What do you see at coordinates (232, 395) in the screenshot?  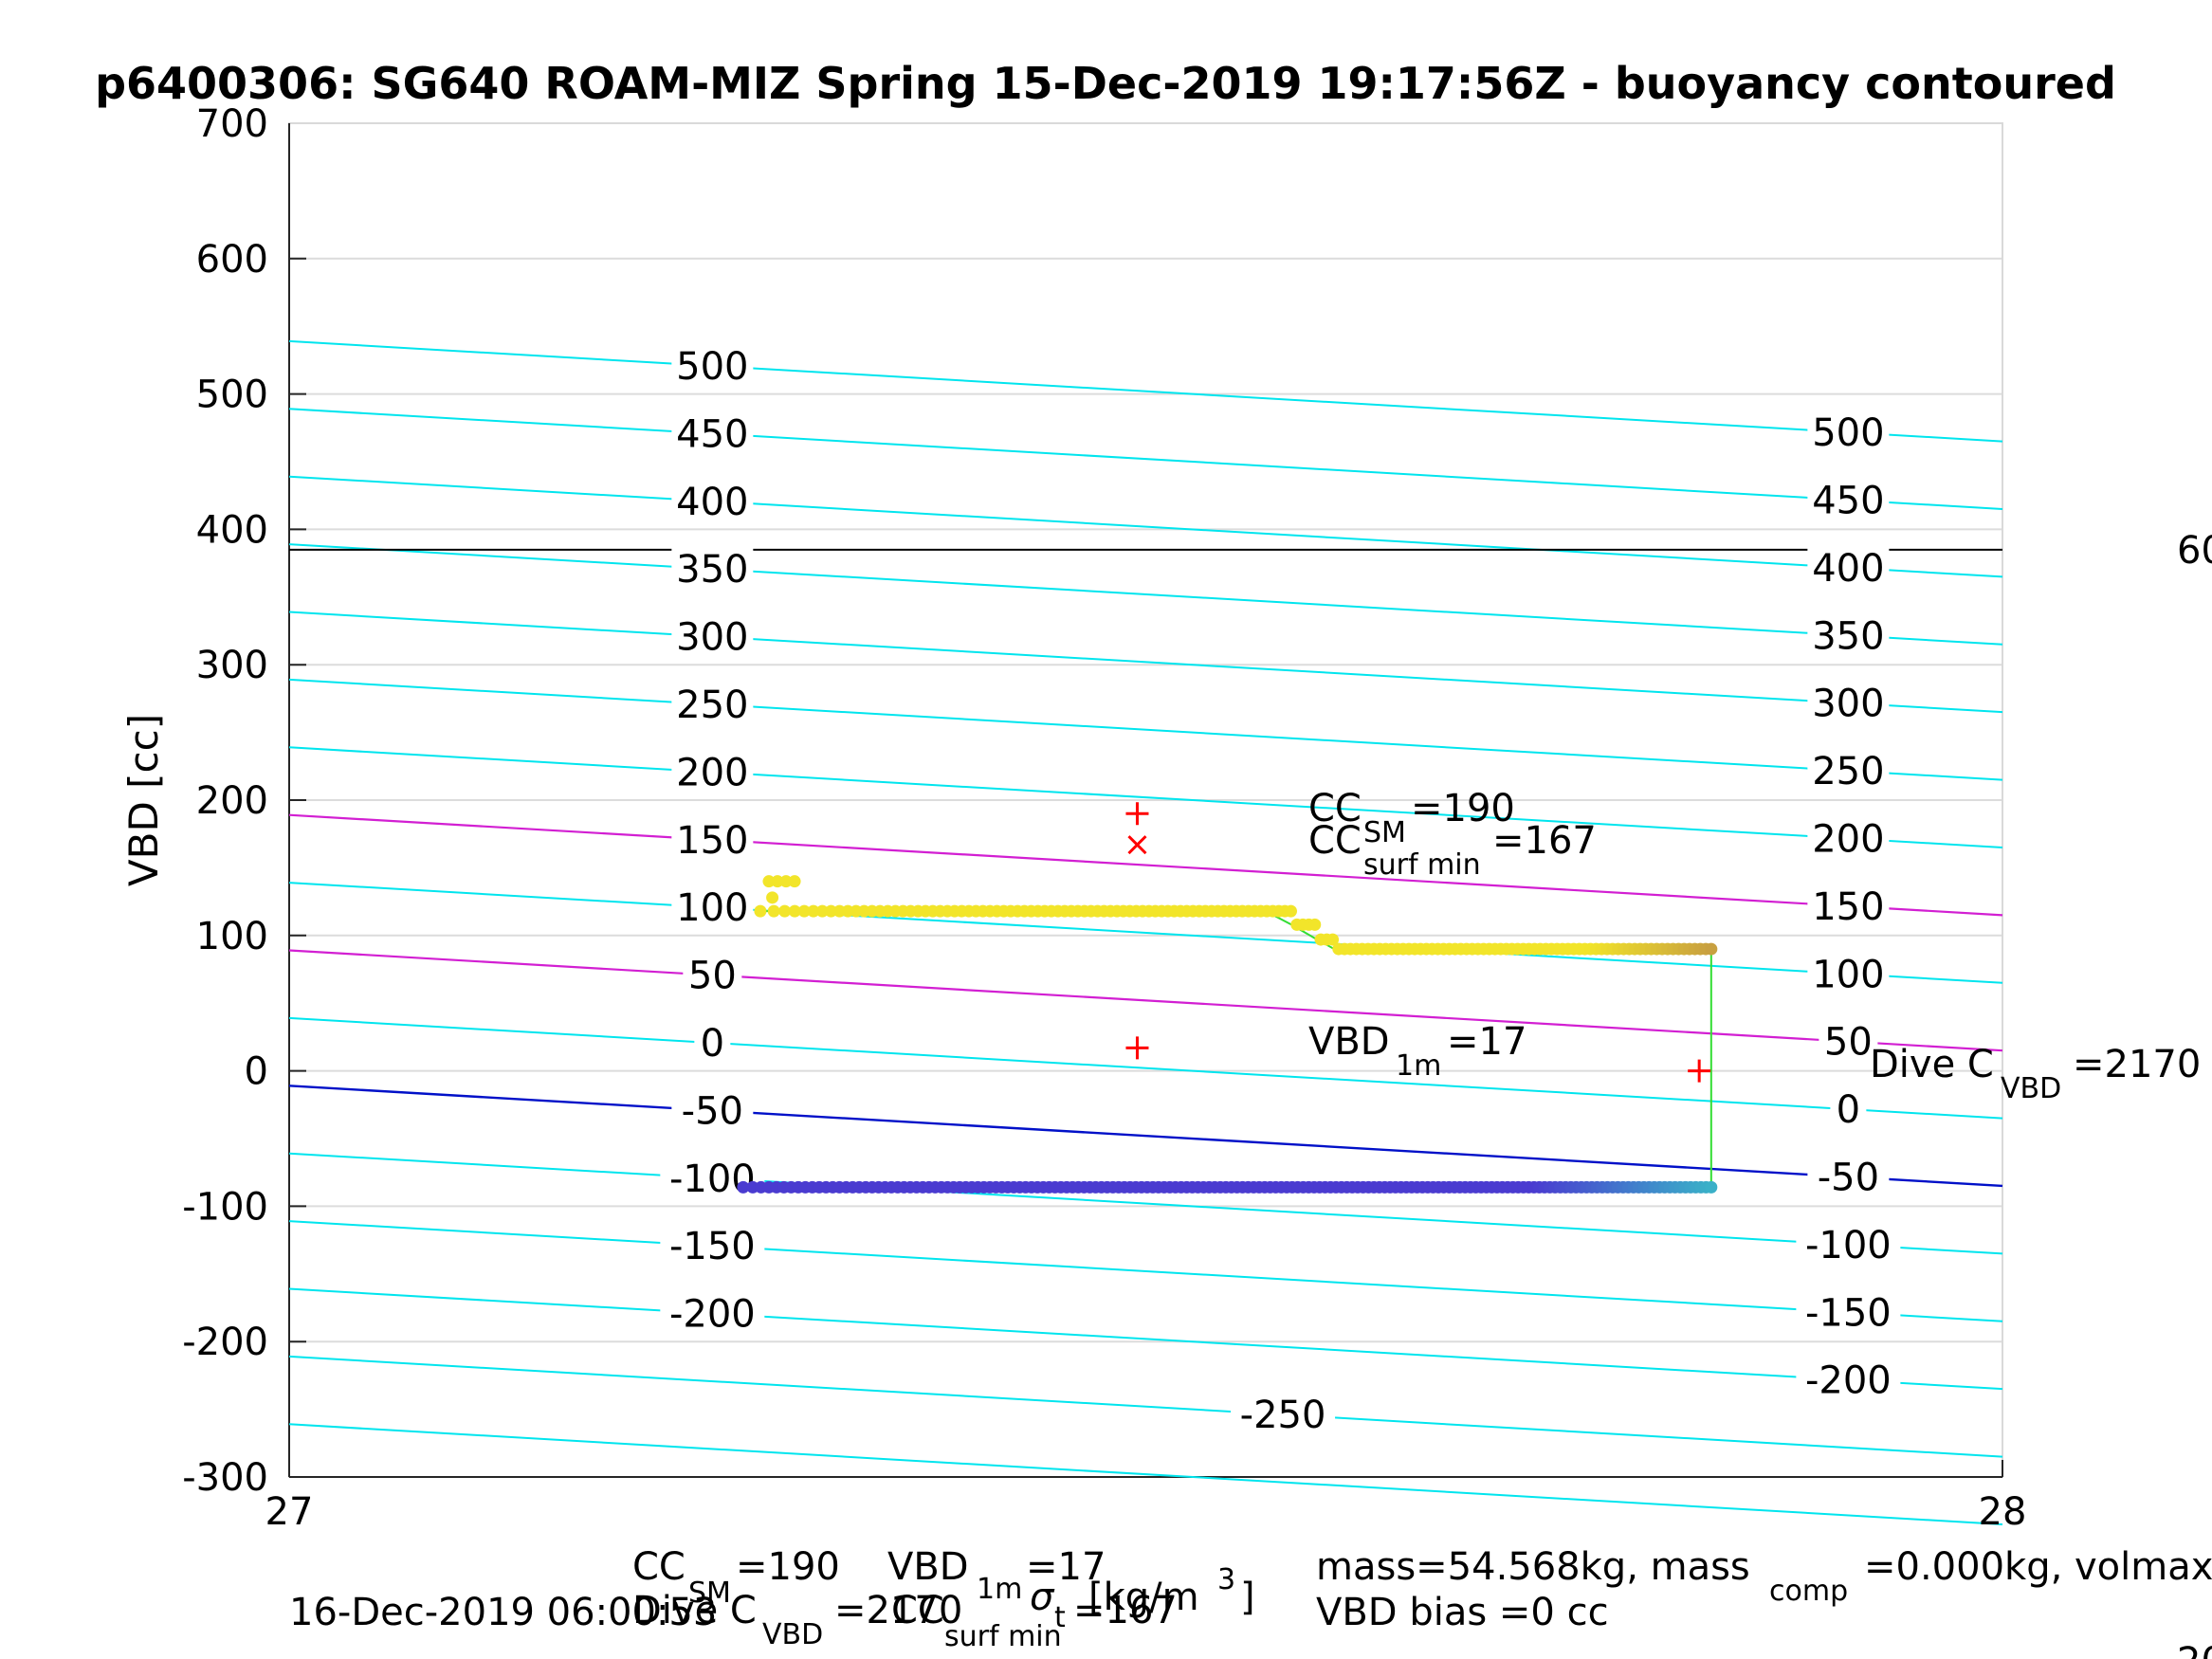 I see `y-tick-label: 500` at bounding box center [232, 395].